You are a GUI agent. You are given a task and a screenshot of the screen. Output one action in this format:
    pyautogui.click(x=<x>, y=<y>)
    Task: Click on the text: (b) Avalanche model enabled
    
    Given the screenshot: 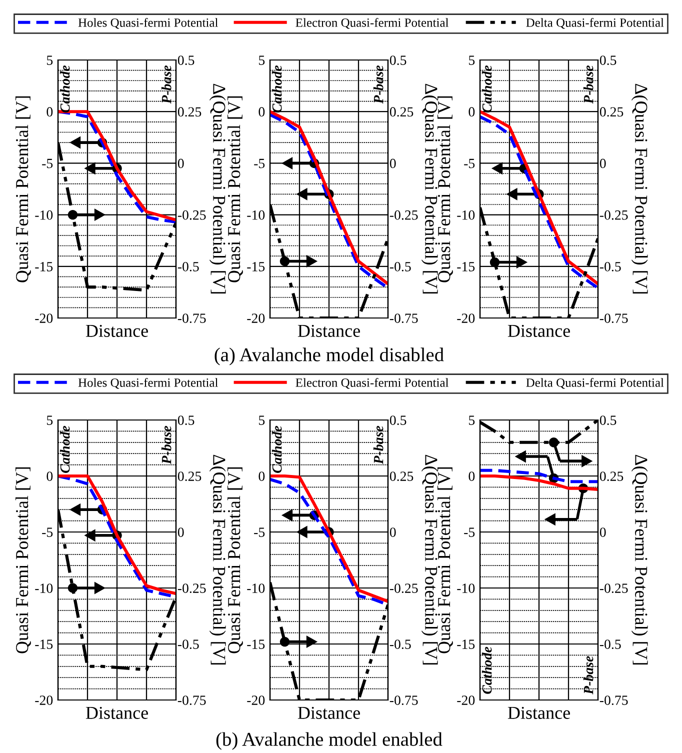 What is the action you would take?
    pyautogui.click(x=329, y=741)
    